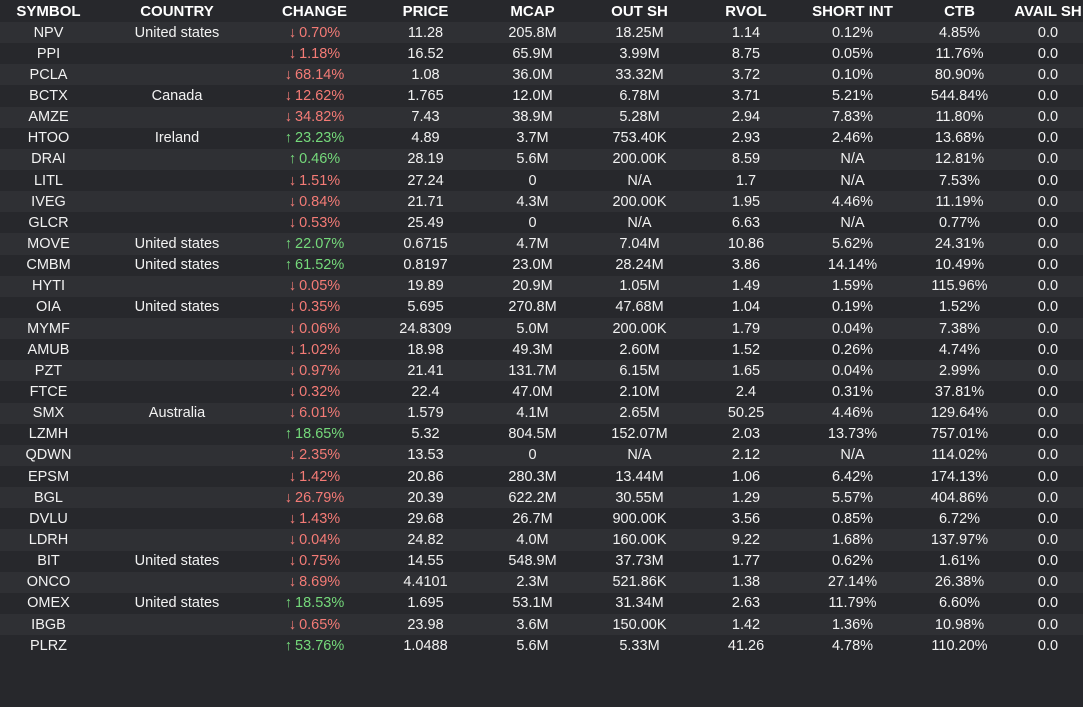  What do you see at coordinates (320, 243) in the screenshot?
I see `change-value: 22.07%` at bounding box center [320, 243].